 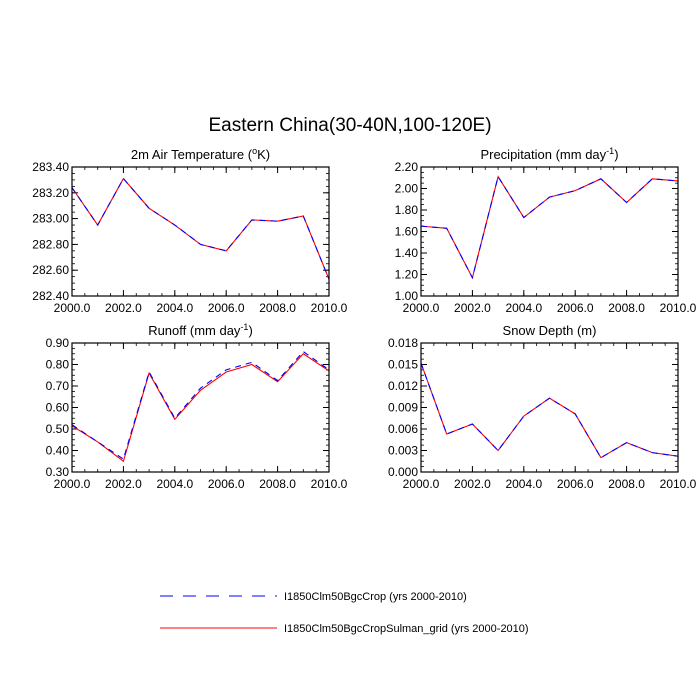 I want to click on y-tick-label: 0.60, so click(x=58, y=408).